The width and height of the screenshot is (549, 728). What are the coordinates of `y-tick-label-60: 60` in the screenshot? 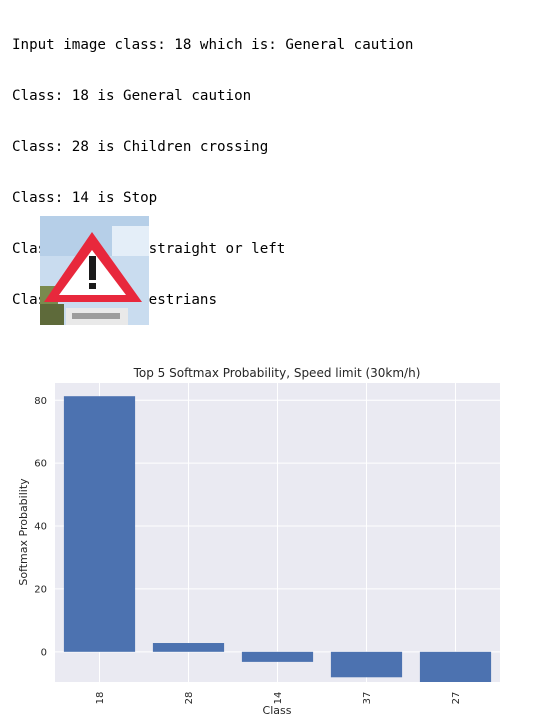 It's located at (40, 464).